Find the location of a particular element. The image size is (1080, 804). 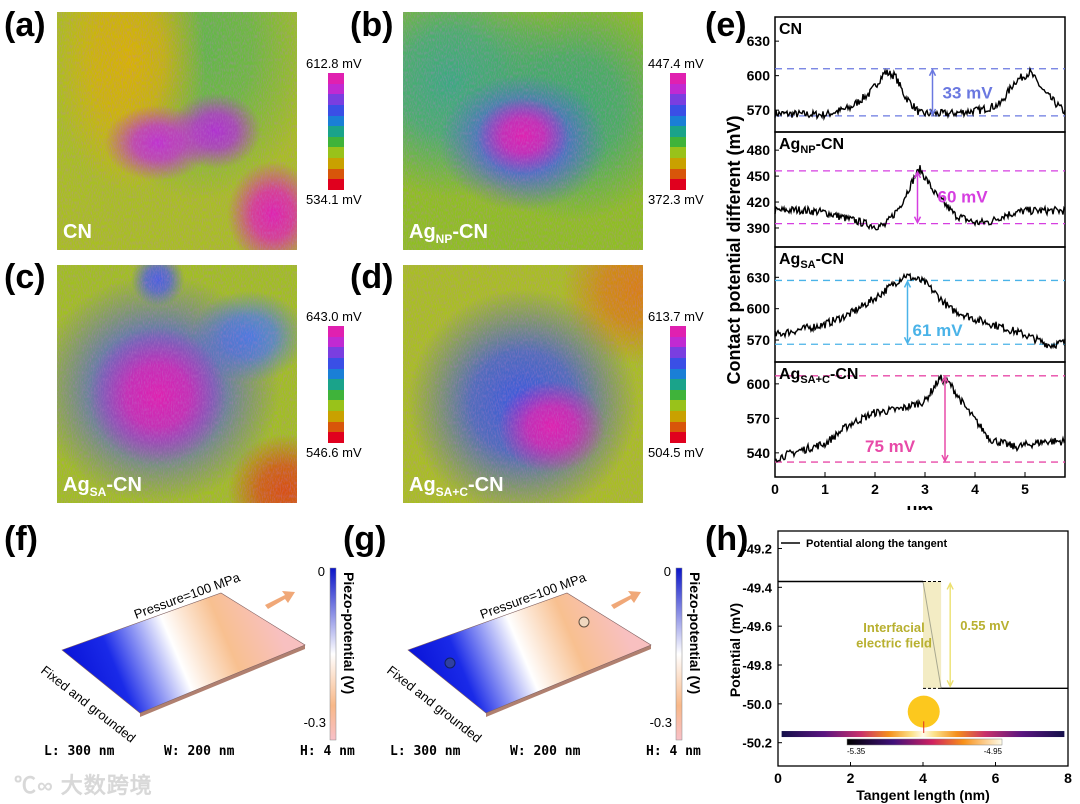

colorbar-cbar-min: 546.6 mV is located at coordinates (334, 452).